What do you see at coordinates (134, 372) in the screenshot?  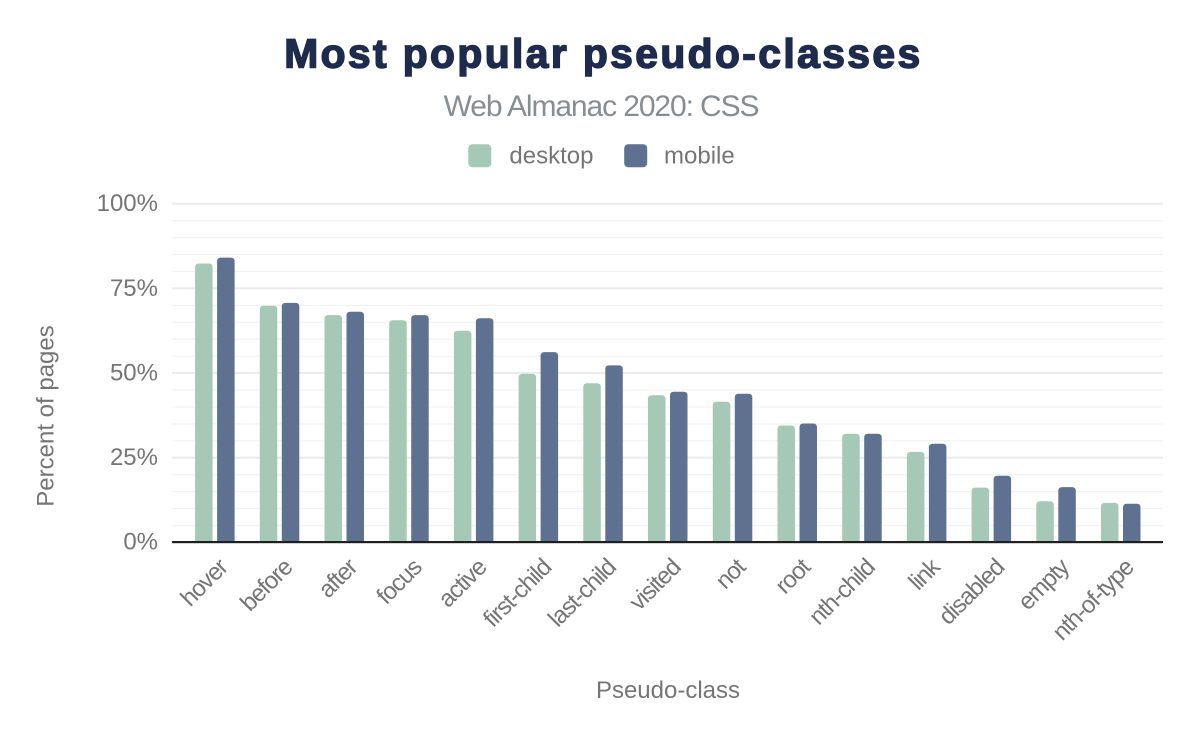 I see `svg-text: 50%` at bounding box center [134, 372].